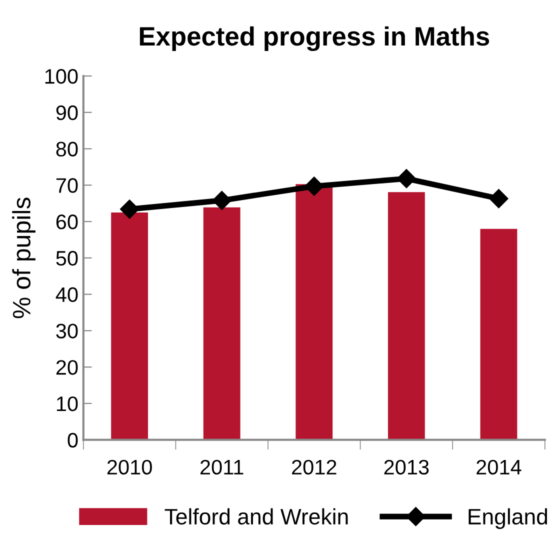 This screenshot has height=543, width=556. Describe the element at coordinates (256, 516) in the screenshot. I see `legend-label: Telford and Wrekin` at that location.